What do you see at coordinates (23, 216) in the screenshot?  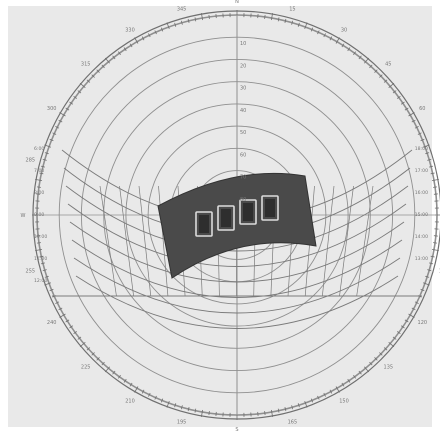 I see `rim-label: W` at bounding box center [23, 216].